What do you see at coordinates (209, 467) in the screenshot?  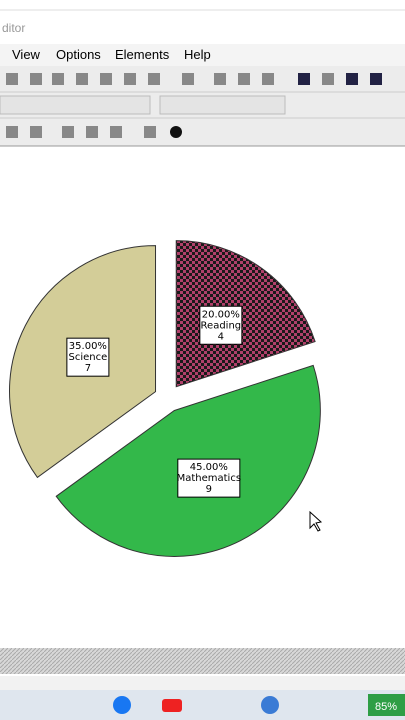 I see `percent-label: 45.00%` at bounding box center [209, 467].